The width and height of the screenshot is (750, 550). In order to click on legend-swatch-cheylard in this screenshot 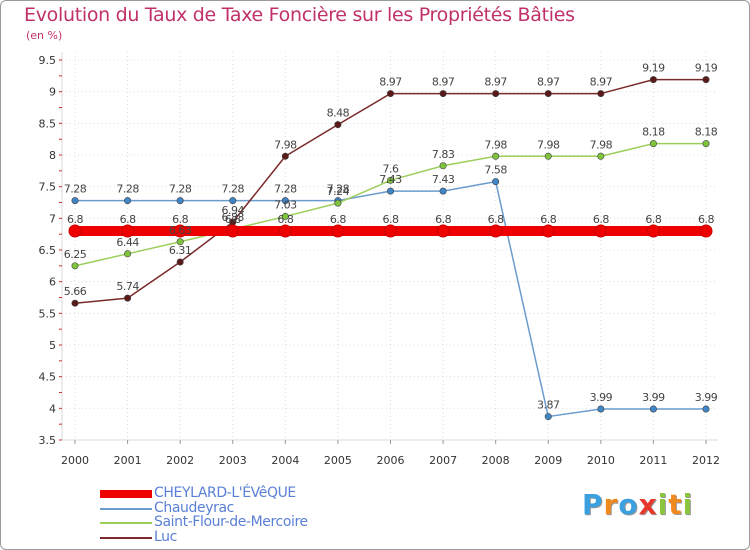, I will do `click(126, 494)`.